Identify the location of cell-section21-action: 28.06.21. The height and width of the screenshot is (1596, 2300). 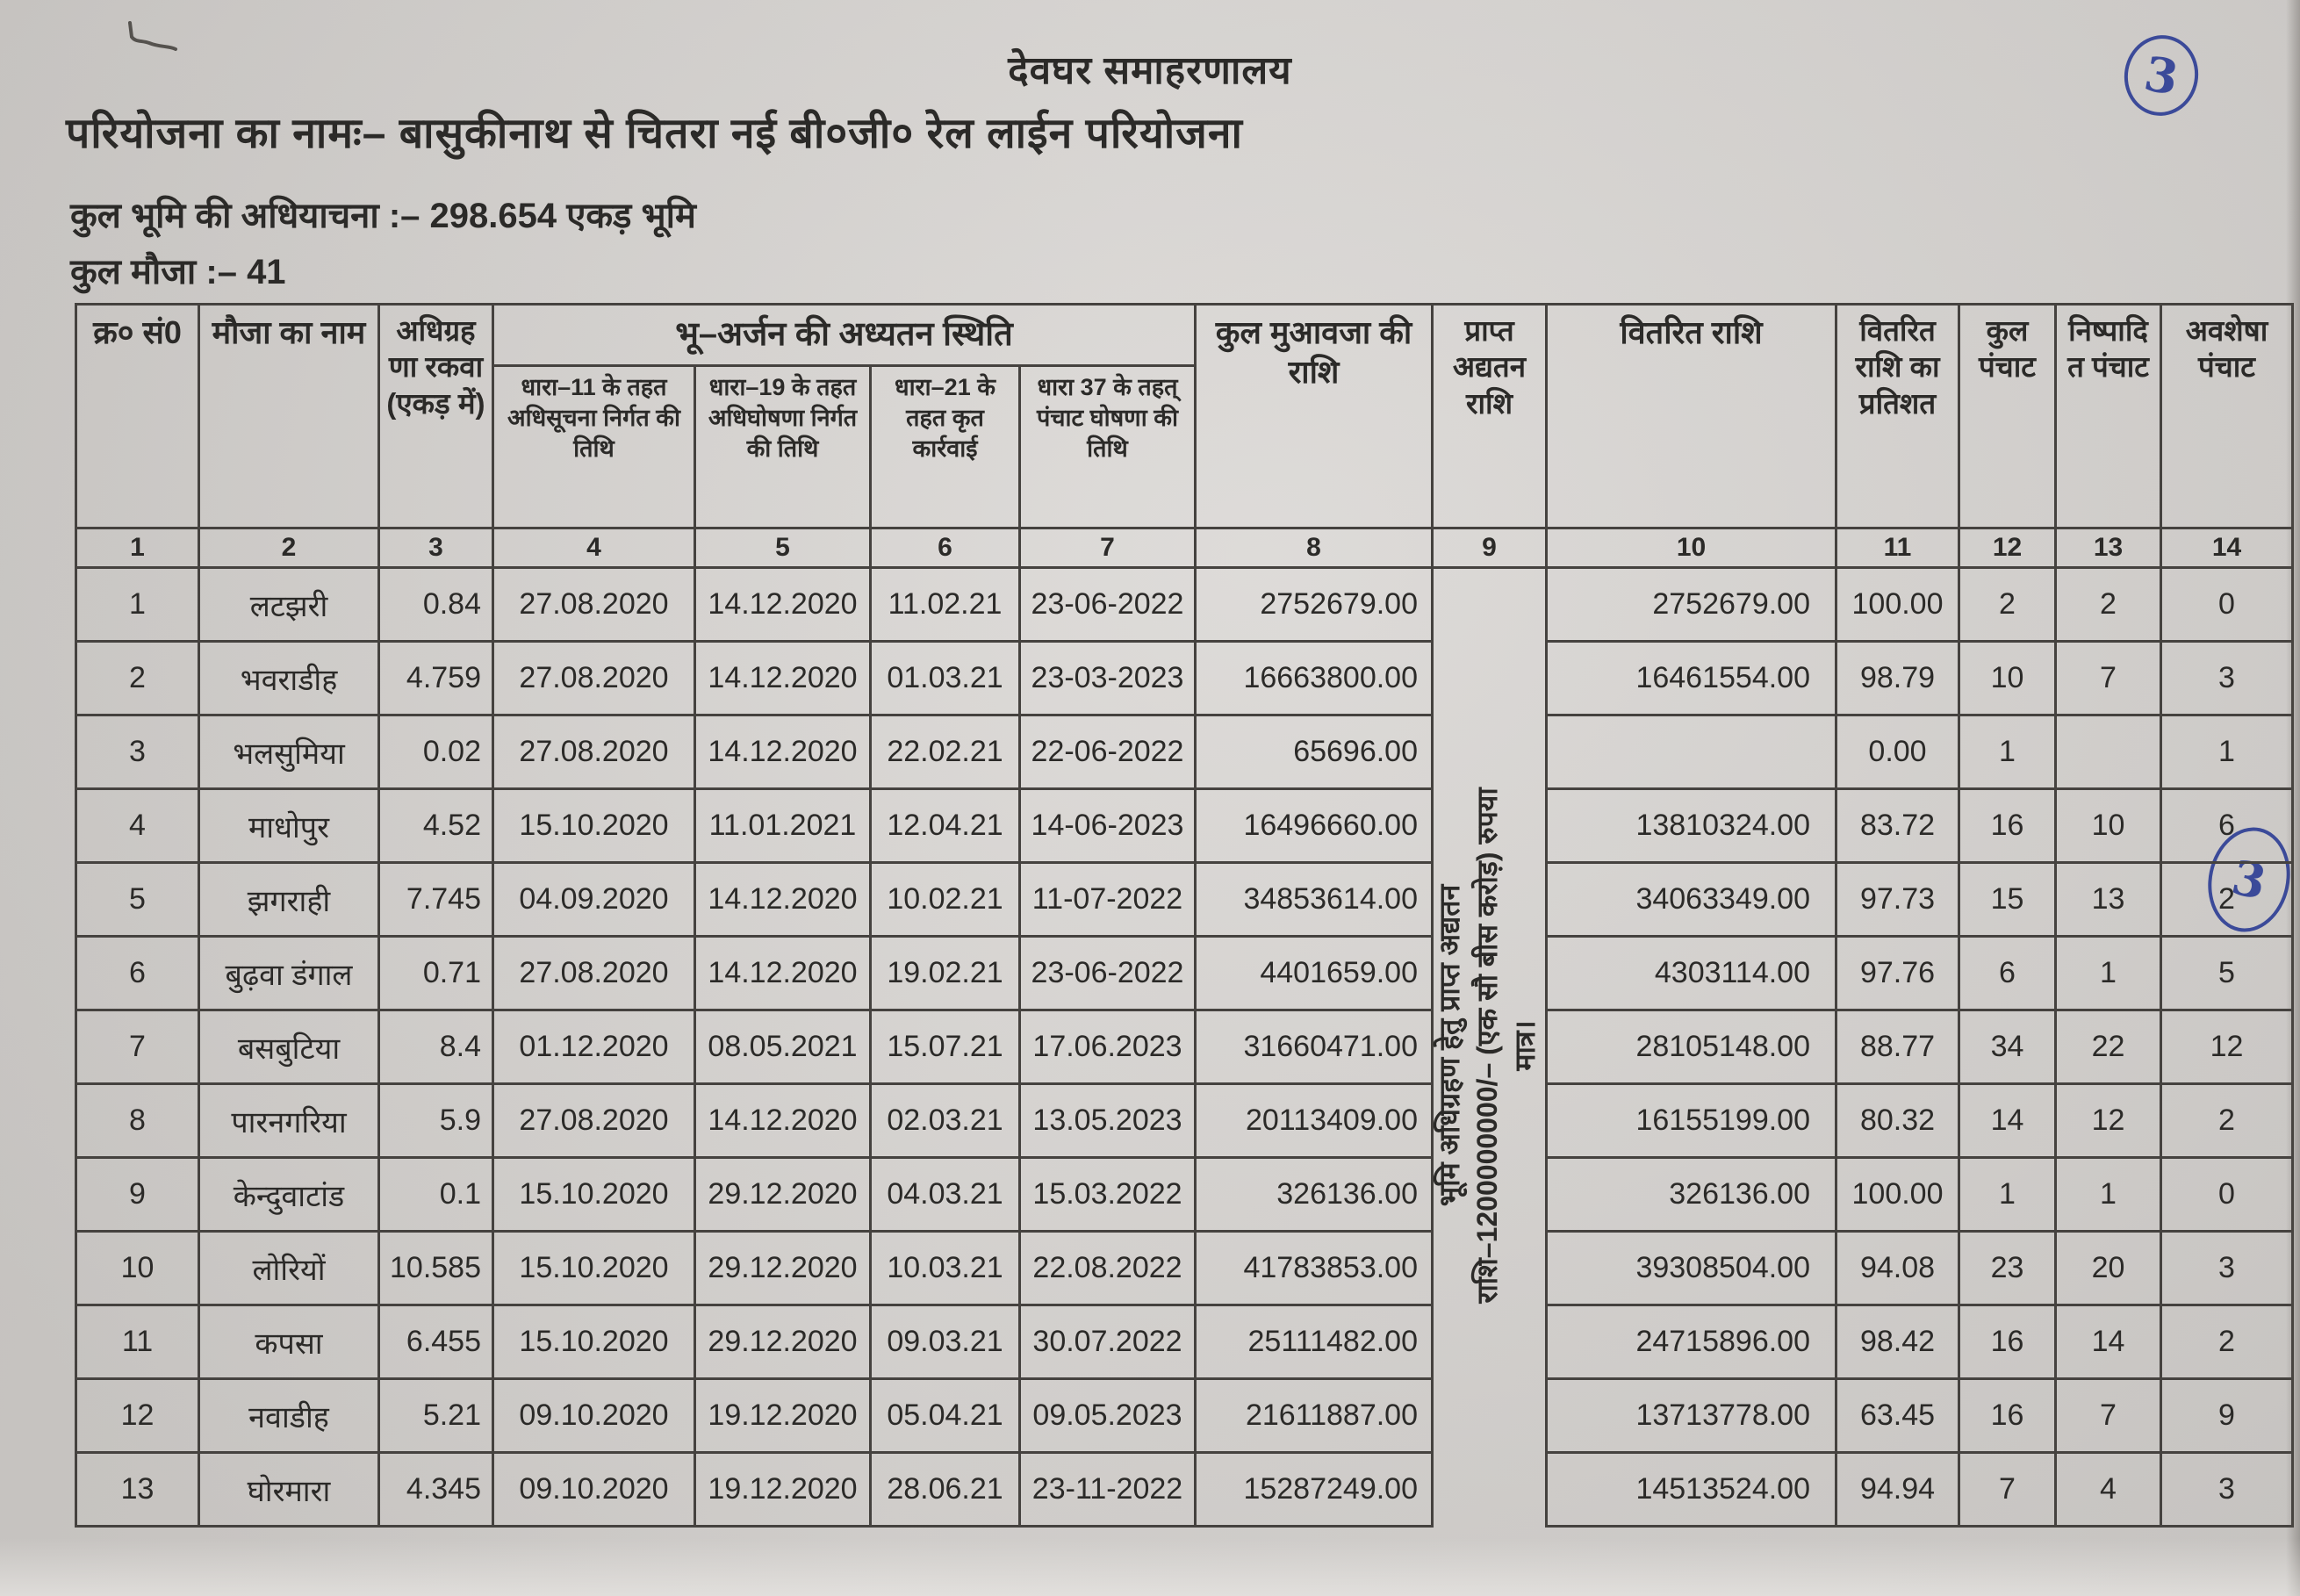
(945, 1489).